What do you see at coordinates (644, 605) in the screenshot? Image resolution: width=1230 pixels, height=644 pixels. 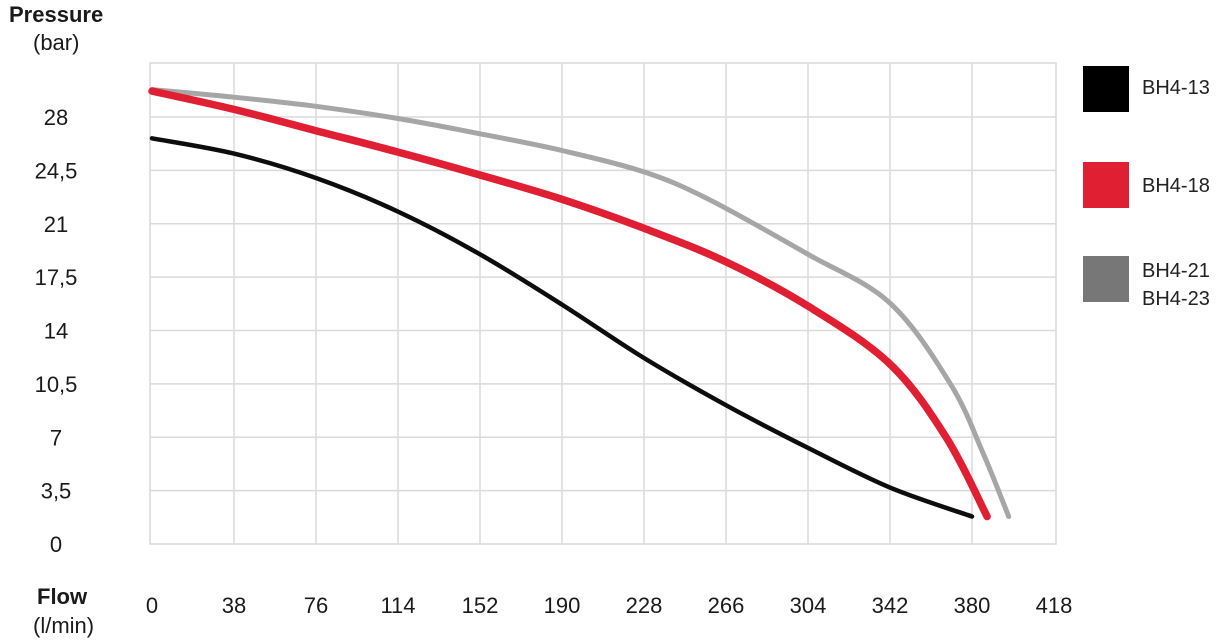 I see `x-tick-label: 228` at bounding box center [644, 605].